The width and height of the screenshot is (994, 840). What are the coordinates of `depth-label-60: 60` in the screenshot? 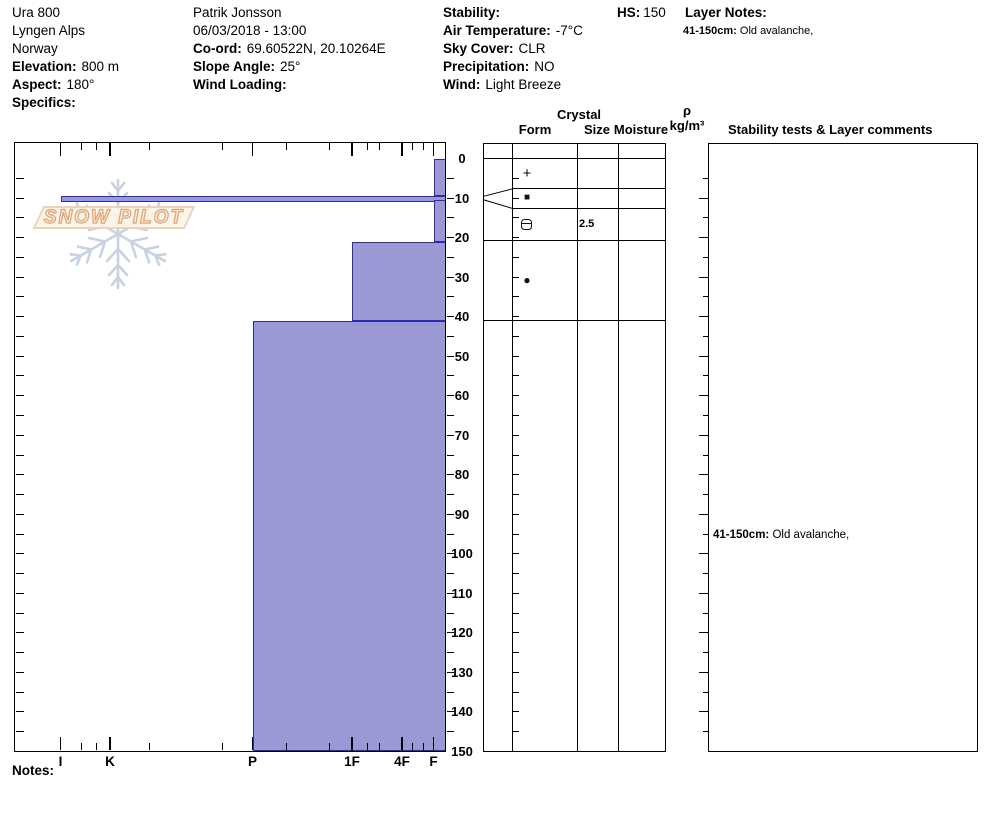 It's located at (462, 396).